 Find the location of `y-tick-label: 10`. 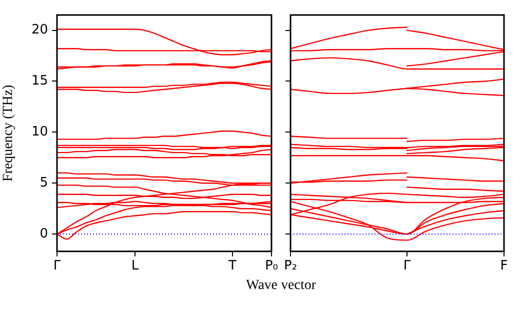

y-tick-label: 10 is located at coordinates (39, 132).